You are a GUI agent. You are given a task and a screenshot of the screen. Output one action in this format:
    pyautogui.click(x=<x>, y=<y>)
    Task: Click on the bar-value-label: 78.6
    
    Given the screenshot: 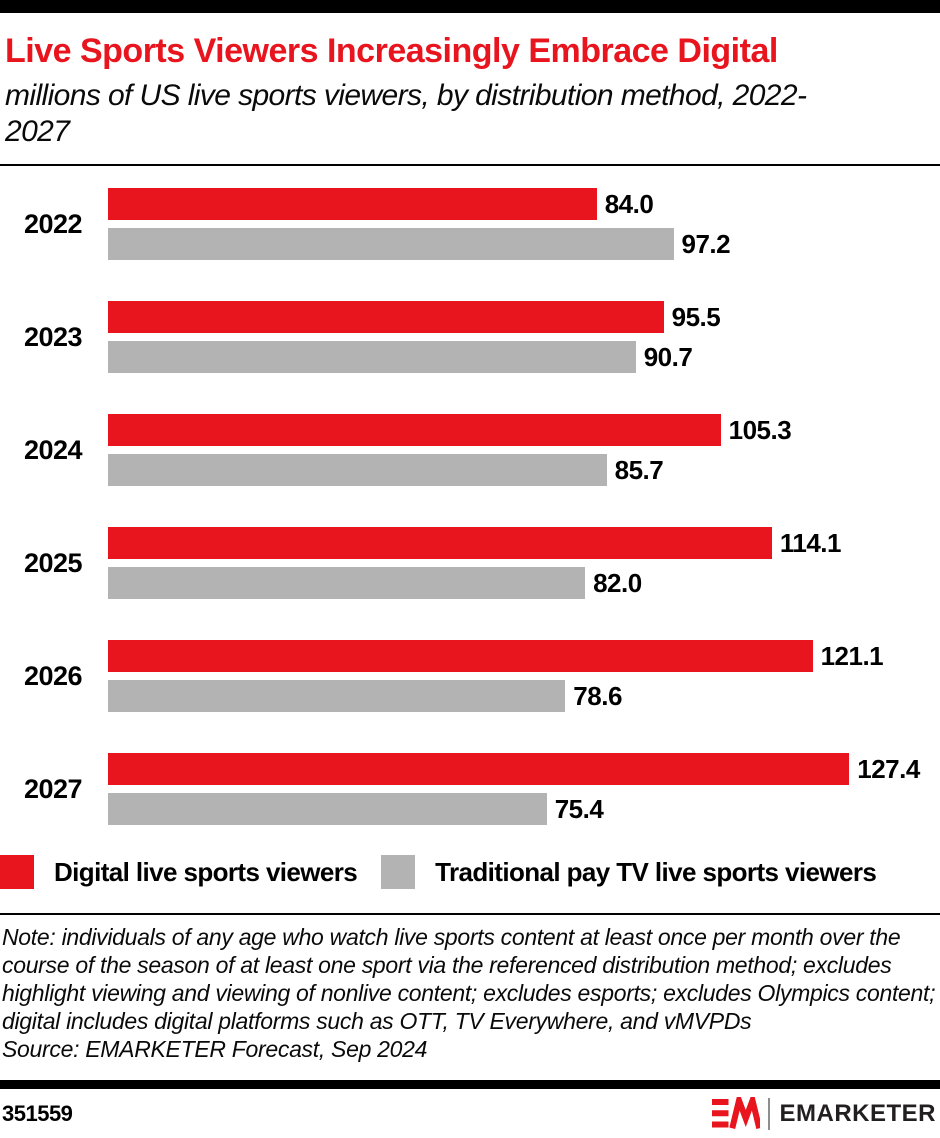 What is the action you would take?
    pyautogui.click(x=597, y=695)
    